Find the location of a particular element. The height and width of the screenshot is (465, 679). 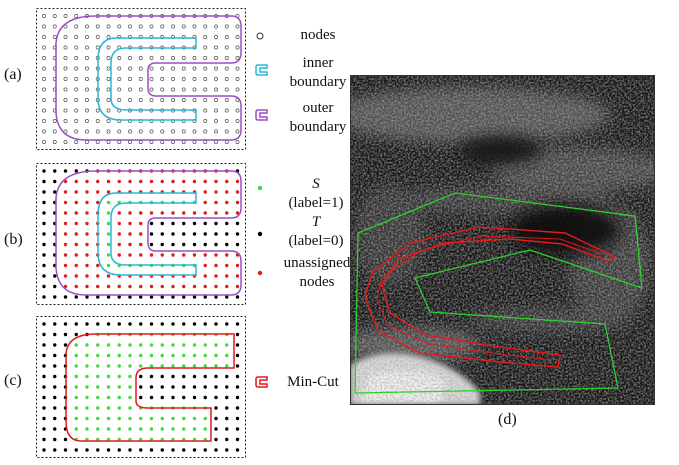

panel-a-grid is located at coordinates (141, 79).